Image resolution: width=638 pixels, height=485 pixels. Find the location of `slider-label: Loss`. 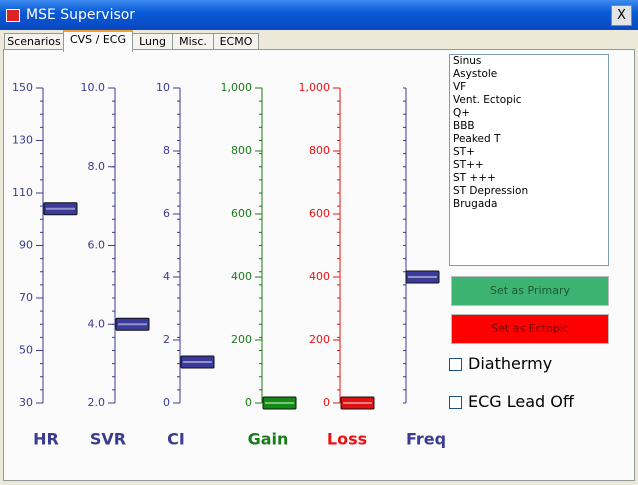

slider-label: Loss is located at coordinates (347, 439).